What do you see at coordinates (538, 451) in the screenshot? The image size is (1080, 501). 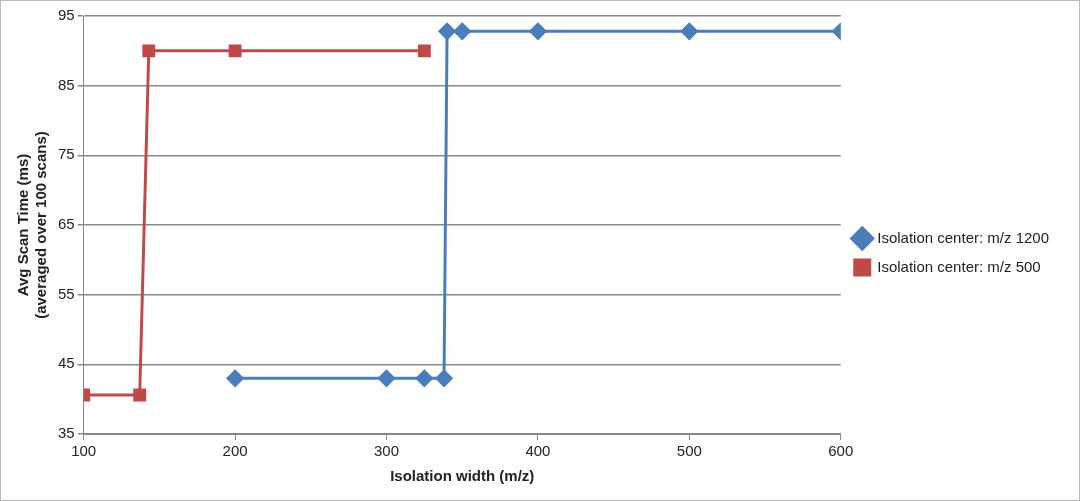 I see `x-tick-label: 400` at bounding box center [538, 451].